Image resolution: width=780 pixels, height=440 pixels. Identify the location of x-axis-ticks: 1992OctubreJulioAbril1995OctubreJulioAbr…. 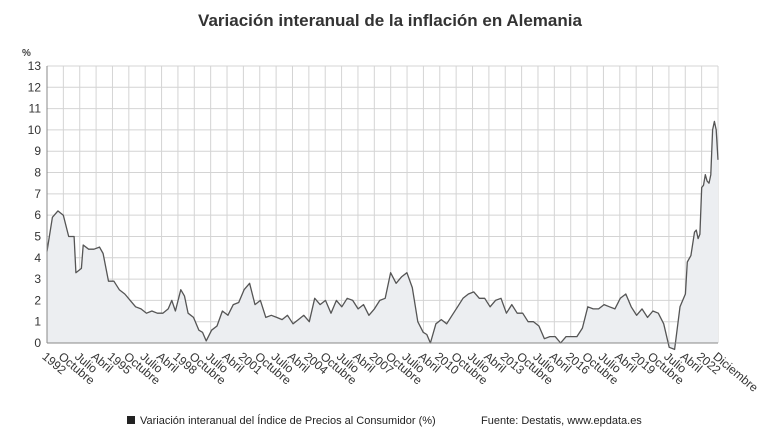
(400, 372).